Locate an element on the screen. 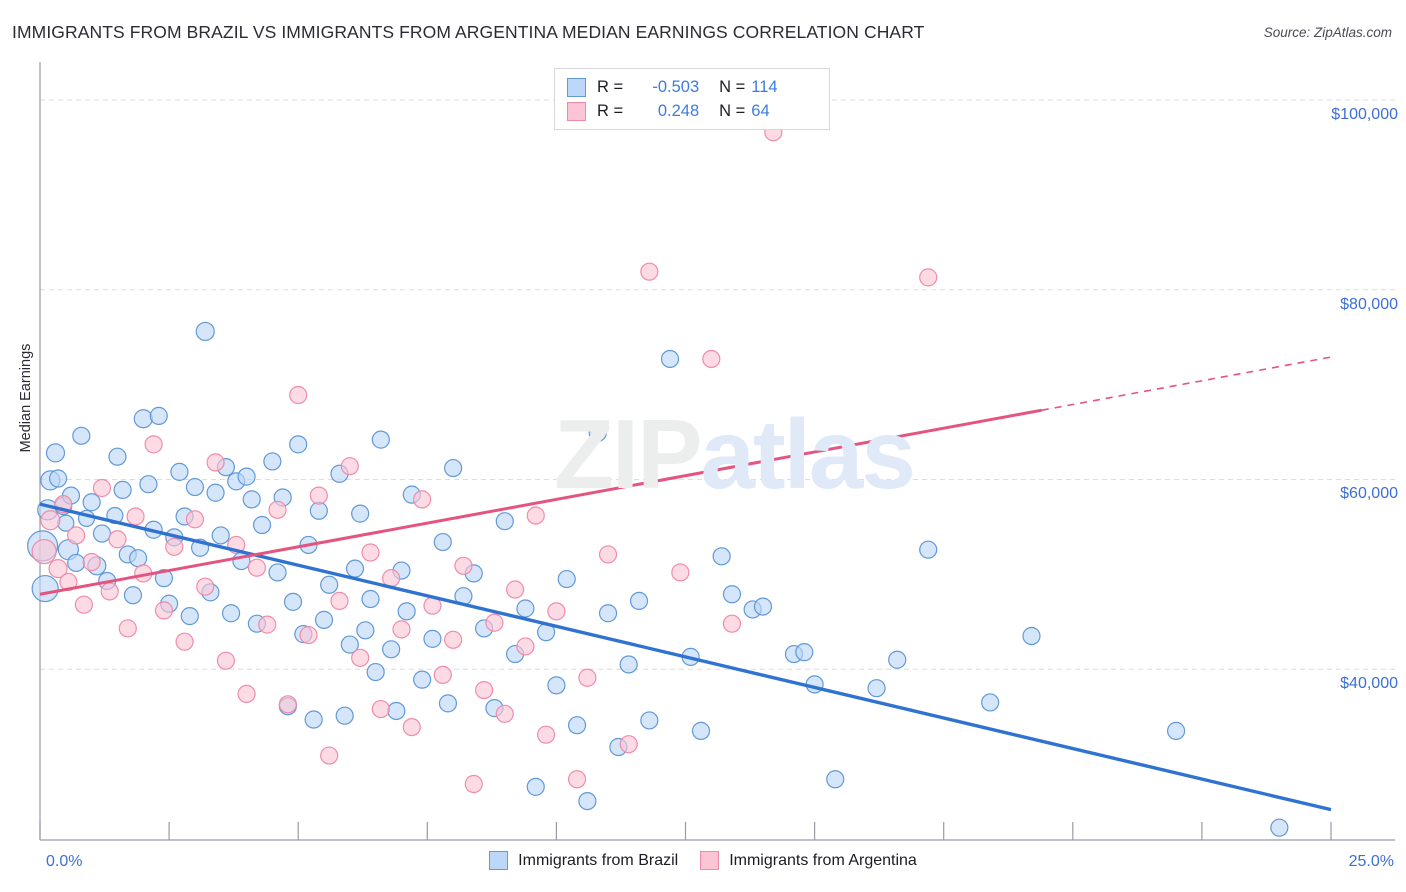 The height and width of the screenshot is (892, 1406). legend-swatch-brazil-icon is located at coordinates (576, 87).